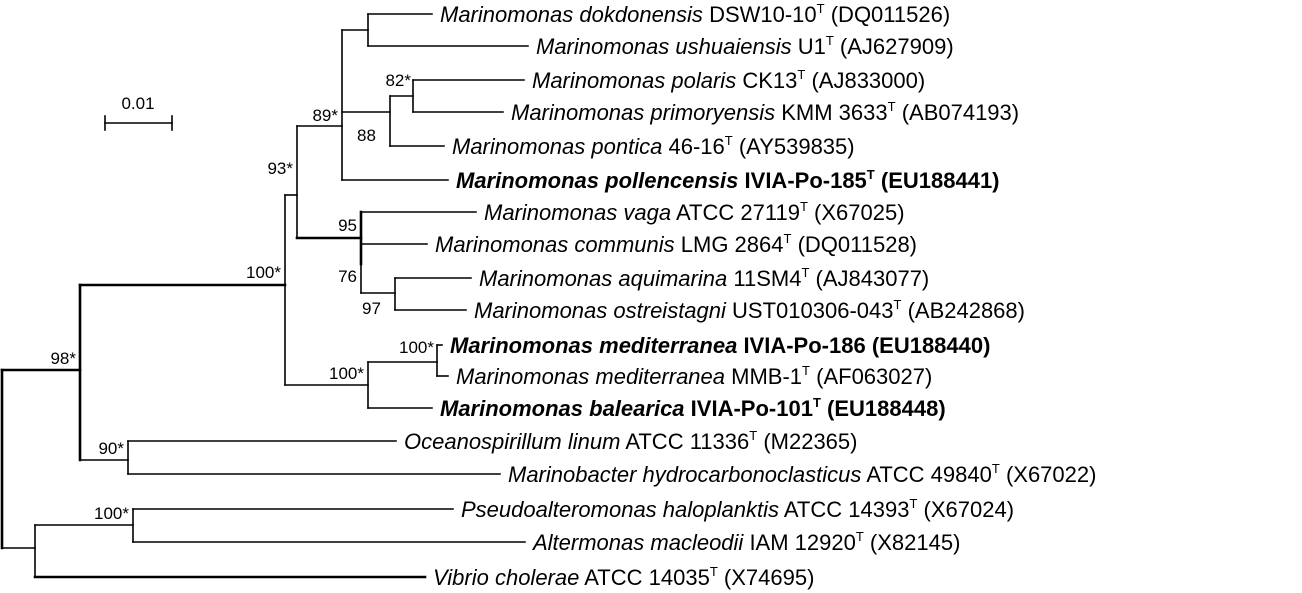 This screenshot has height=593, width=1302. Describe the element at coordinates (416, 347) in the screenshot. I see `bootstrap-100-inner: 100*` at that location.